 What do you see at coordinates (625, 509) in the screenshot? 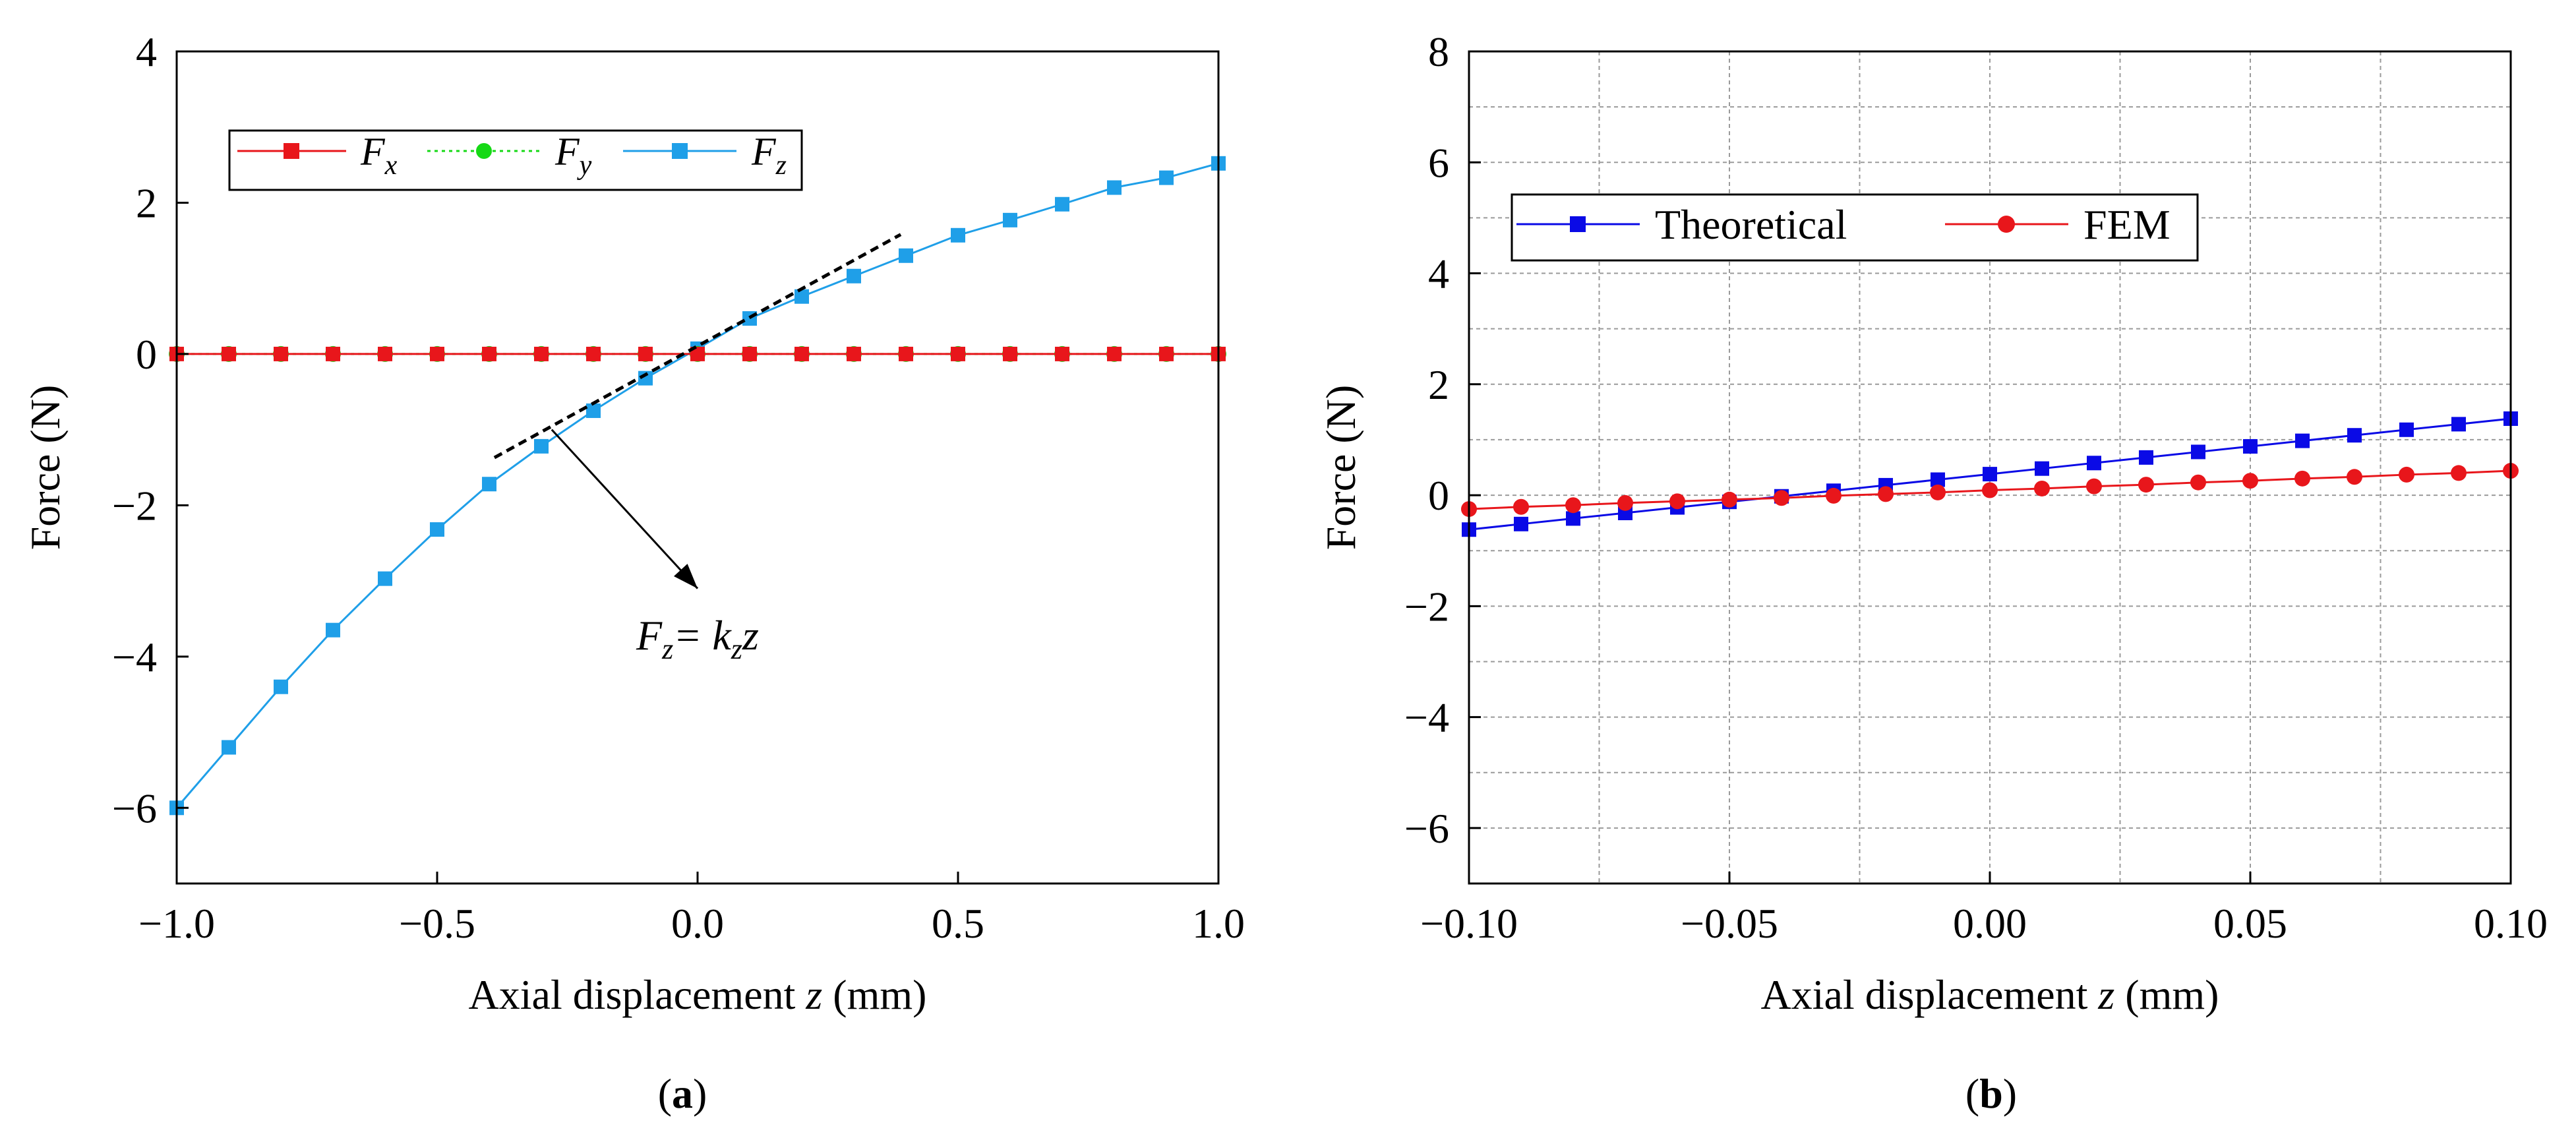
I see `annotation-arrow-shaft` at bounding box center [625, 509].